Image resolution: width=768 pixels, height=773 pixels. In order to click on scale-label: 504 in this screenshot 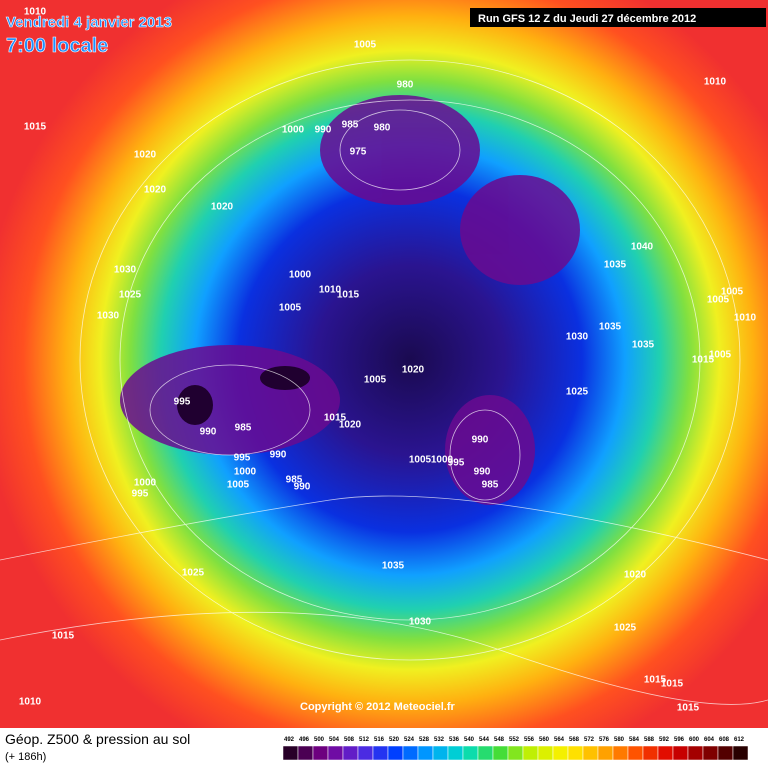, I will do `click(334, 740)`.